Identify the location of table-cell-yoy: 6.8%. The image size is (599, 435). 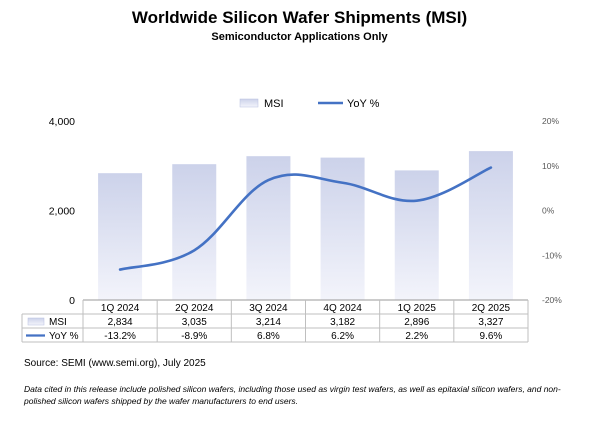
(268, 336).